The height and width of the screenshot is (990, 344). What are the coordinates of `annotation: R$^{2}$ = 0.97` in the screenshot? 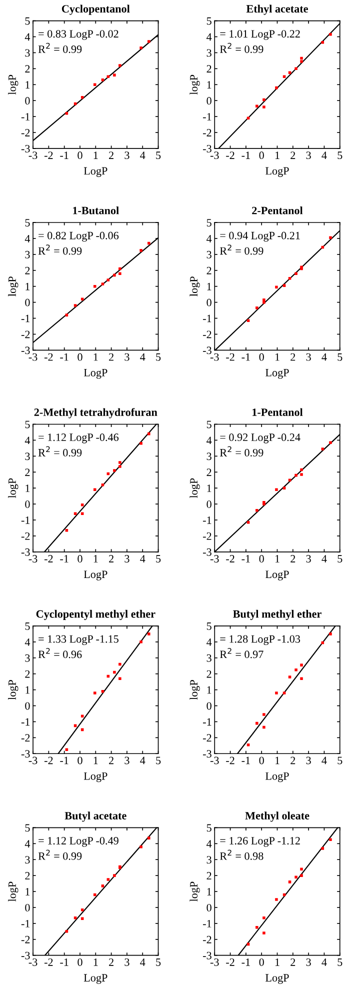 It's located at (242, 653).